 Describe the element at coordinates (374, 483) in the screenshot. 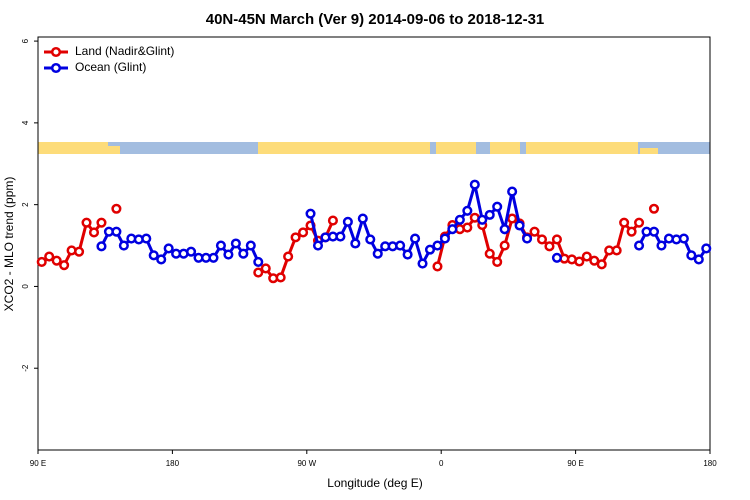

I see `x-axis-label: Longitude (deg E)` at that location.